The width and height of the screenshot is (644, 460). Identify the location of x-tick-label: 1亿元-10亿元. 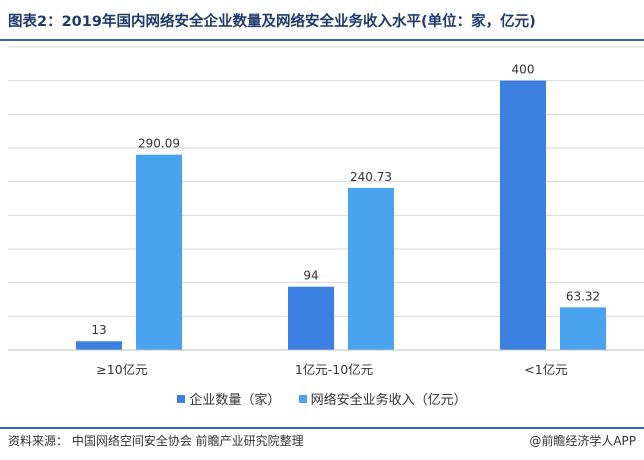
(334, 369).